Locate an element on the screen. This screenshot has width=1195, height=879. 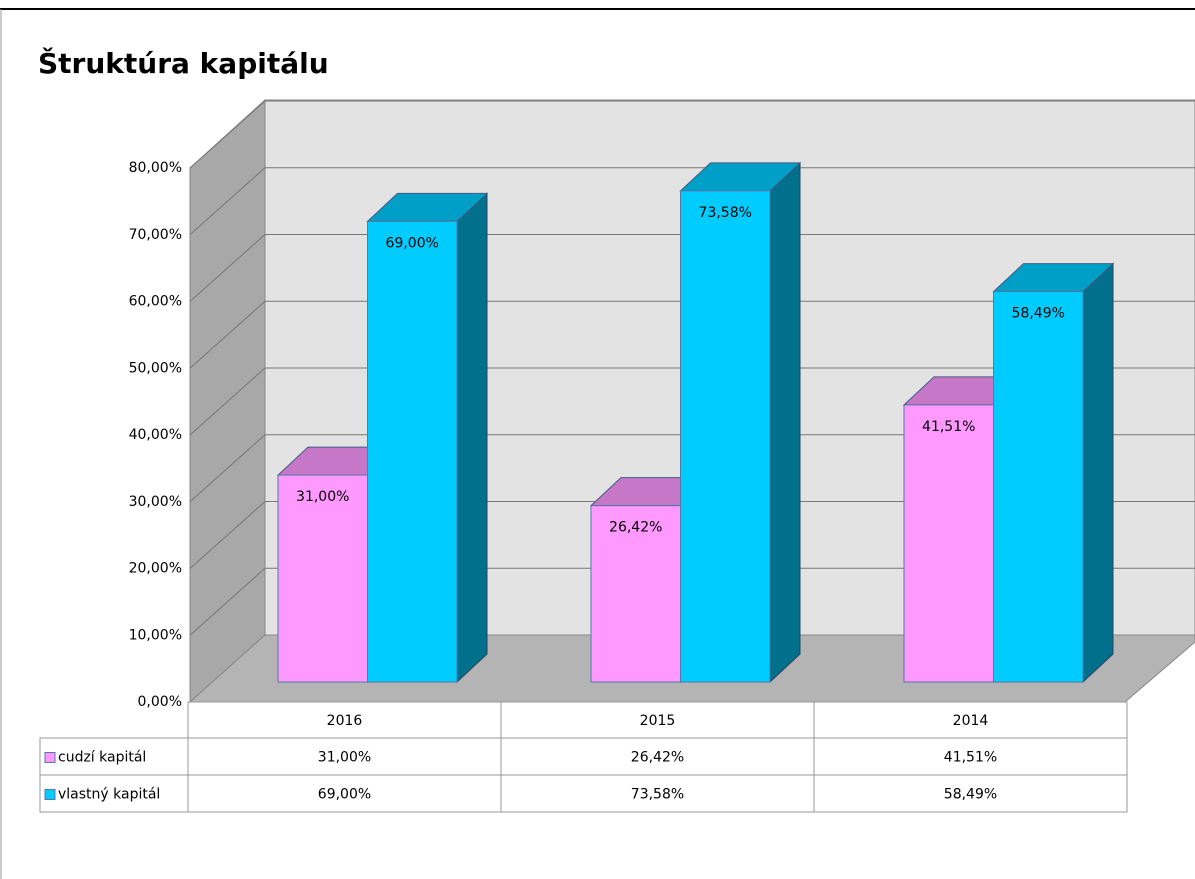
table-cell: 73,58% is located at coordinates (657, 795).